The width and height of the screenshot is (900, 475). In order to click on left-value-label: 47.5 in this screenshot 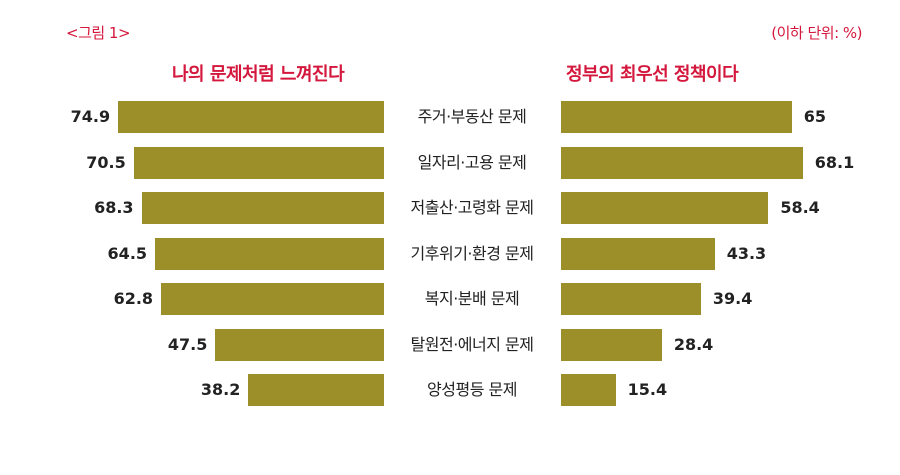, I will do `click(187, 344)`.